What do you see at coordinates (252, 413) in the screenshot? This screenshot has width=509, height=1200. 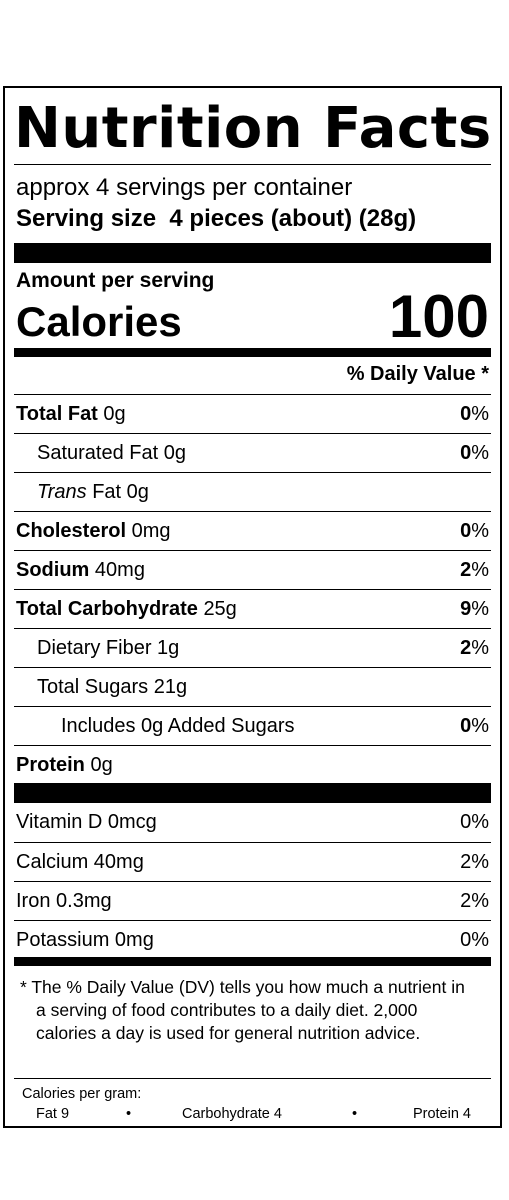 I see `nutrient-row: Total Fat 0g 0%` at bounding box center [252, 413].